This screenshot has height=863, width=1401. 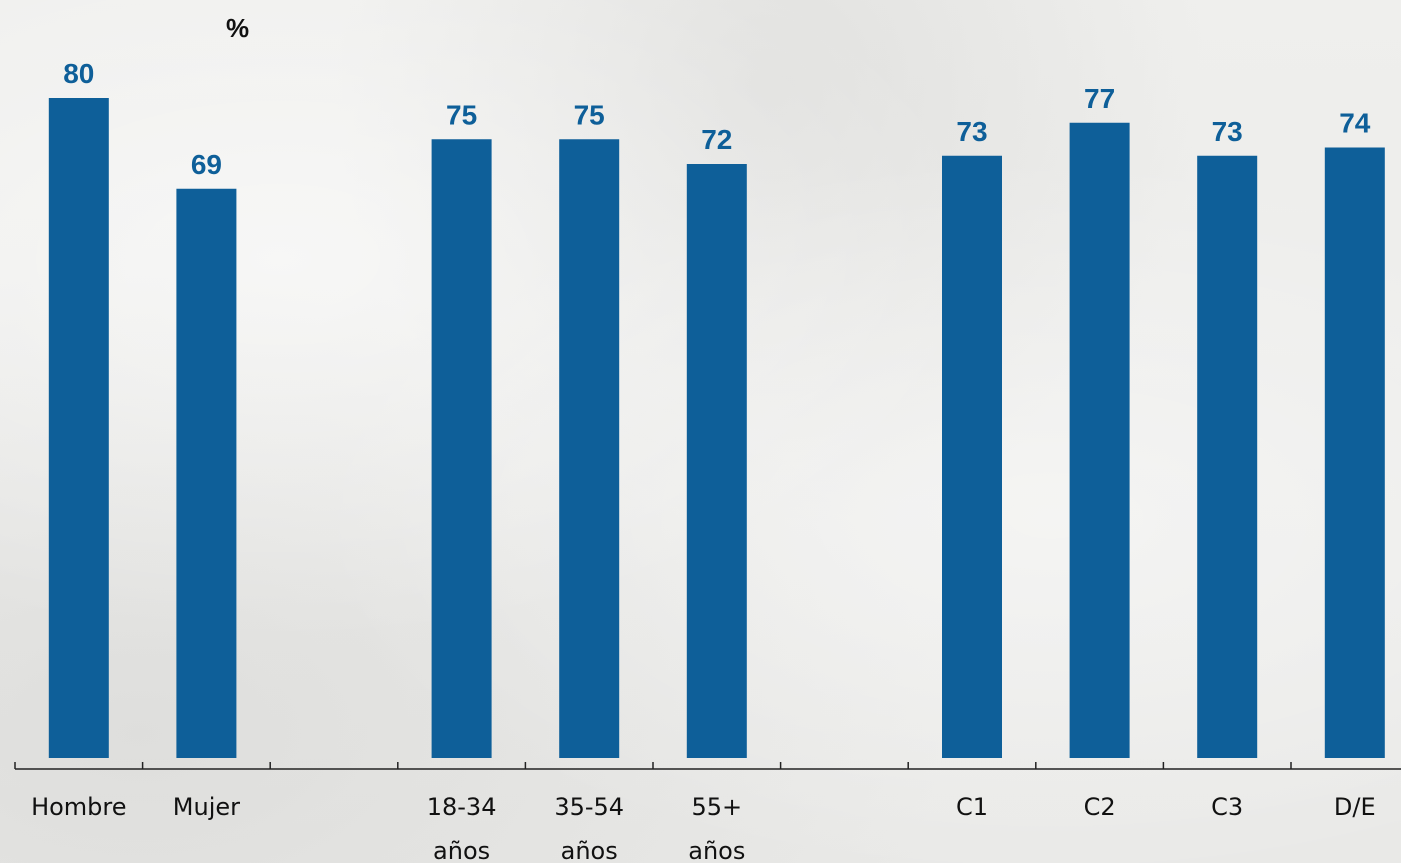 I want to click on value-label: 77, so click(x=1099, y=98).